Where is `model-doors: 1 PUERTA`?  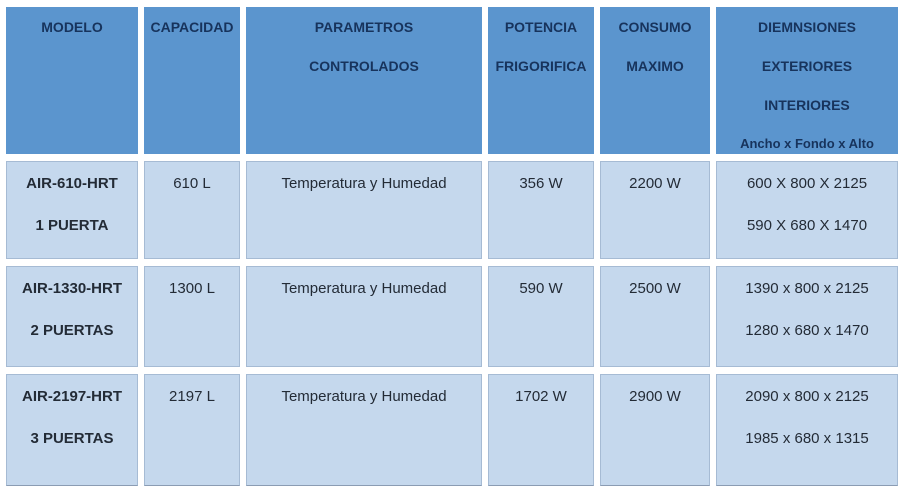 model-doors: 1 PUERTA is located at coordinates (72, 225).